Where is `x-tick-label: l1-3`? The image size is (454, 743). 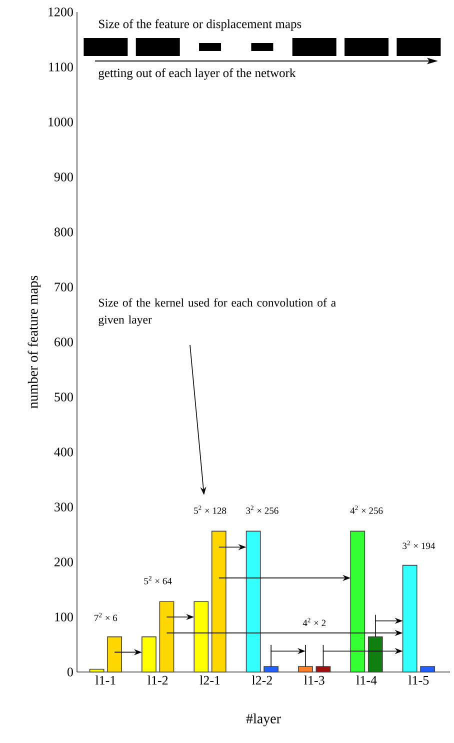 x-tick-label: l1-3 is located at coordinates (314, 680).